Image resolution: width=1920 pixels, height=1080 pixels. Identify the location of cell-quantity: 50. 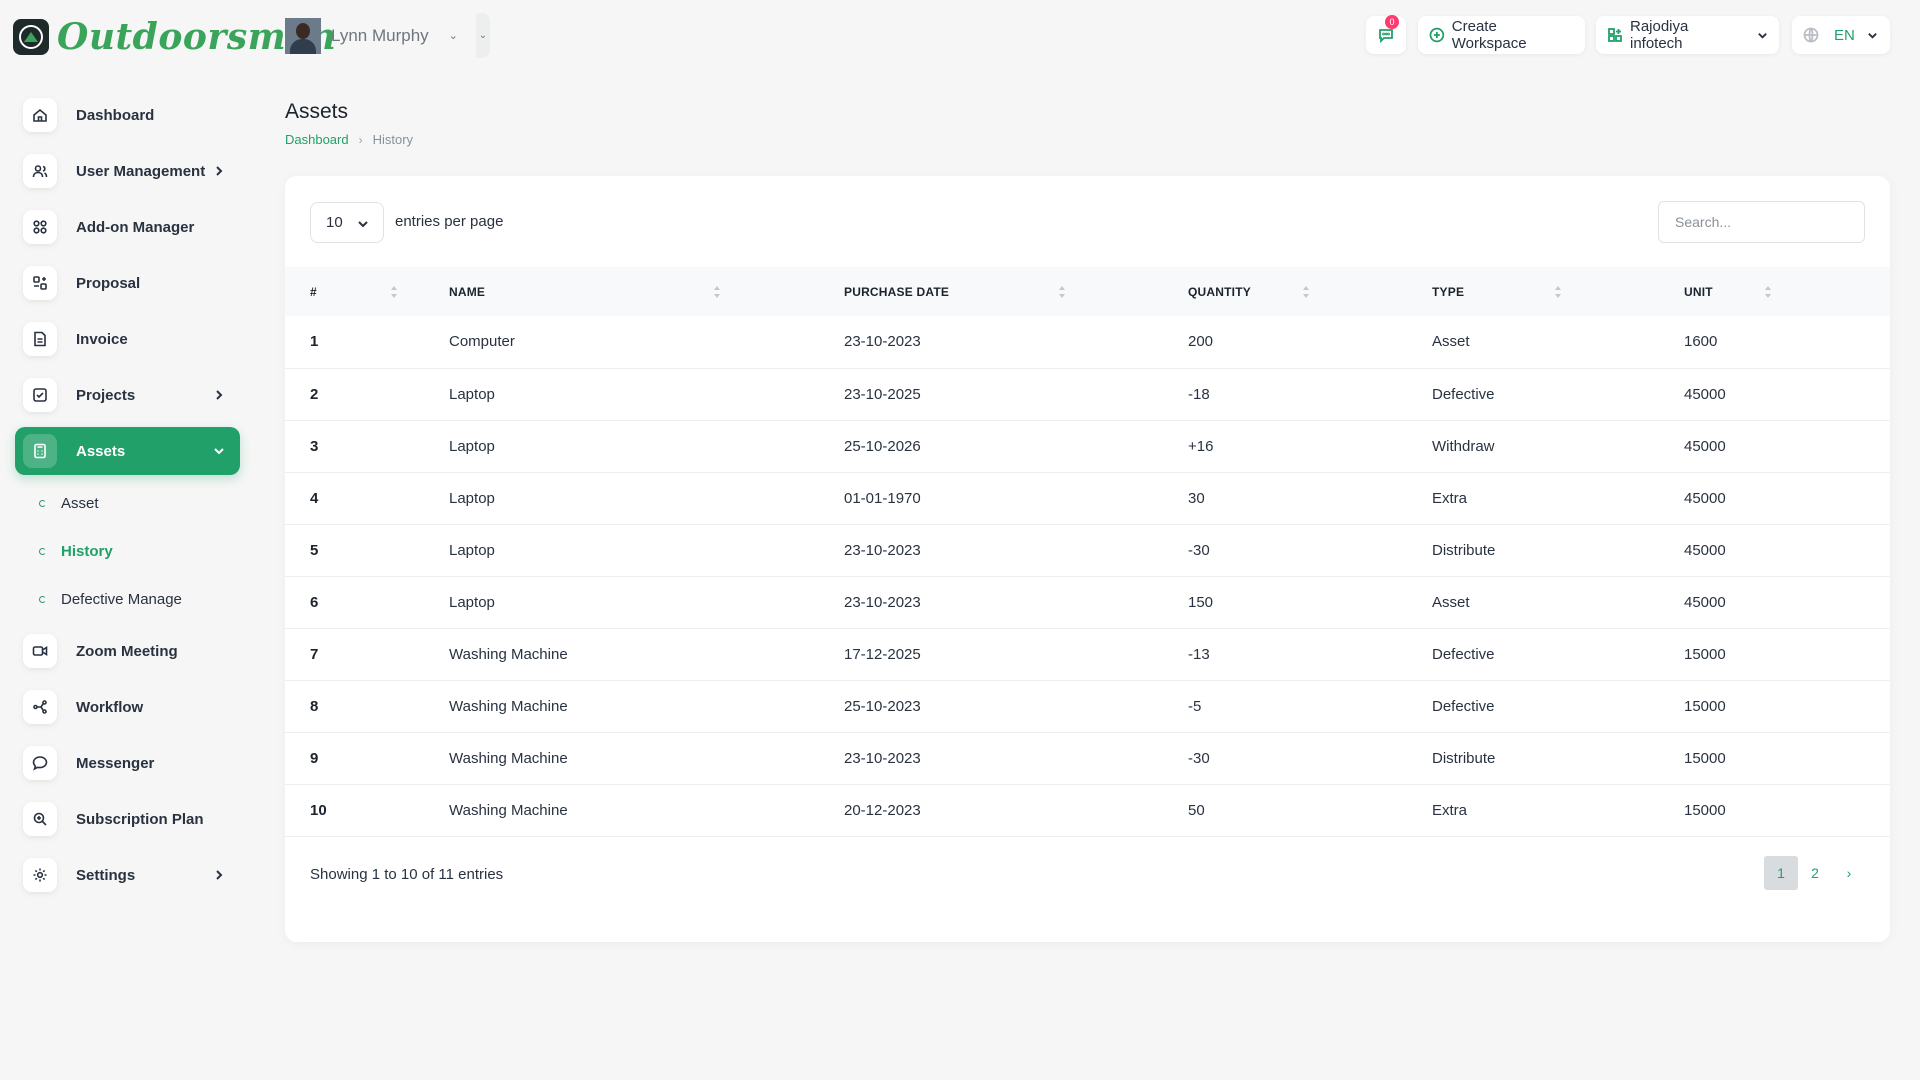
(1196, 810).